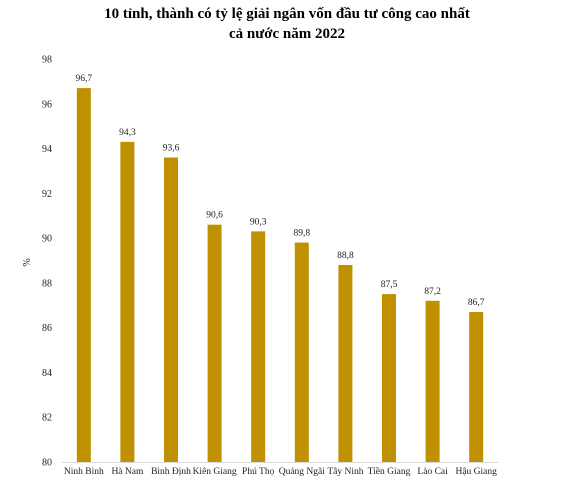  What do you see at coordinates (47, 418) in the screenshot?
I see `y-tick-label: 82` at bounding box center [47, 418].